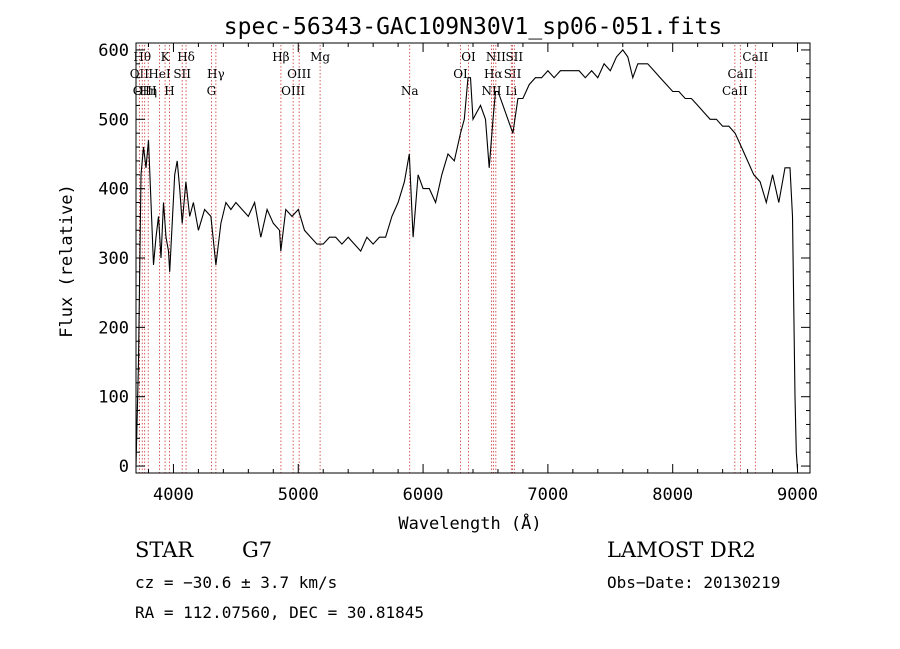 This screenshot has height=649, width=900. Describe the element at coordinates (142, 57) in the screenshot. I see `line-marker-label: Hθ` at that location.